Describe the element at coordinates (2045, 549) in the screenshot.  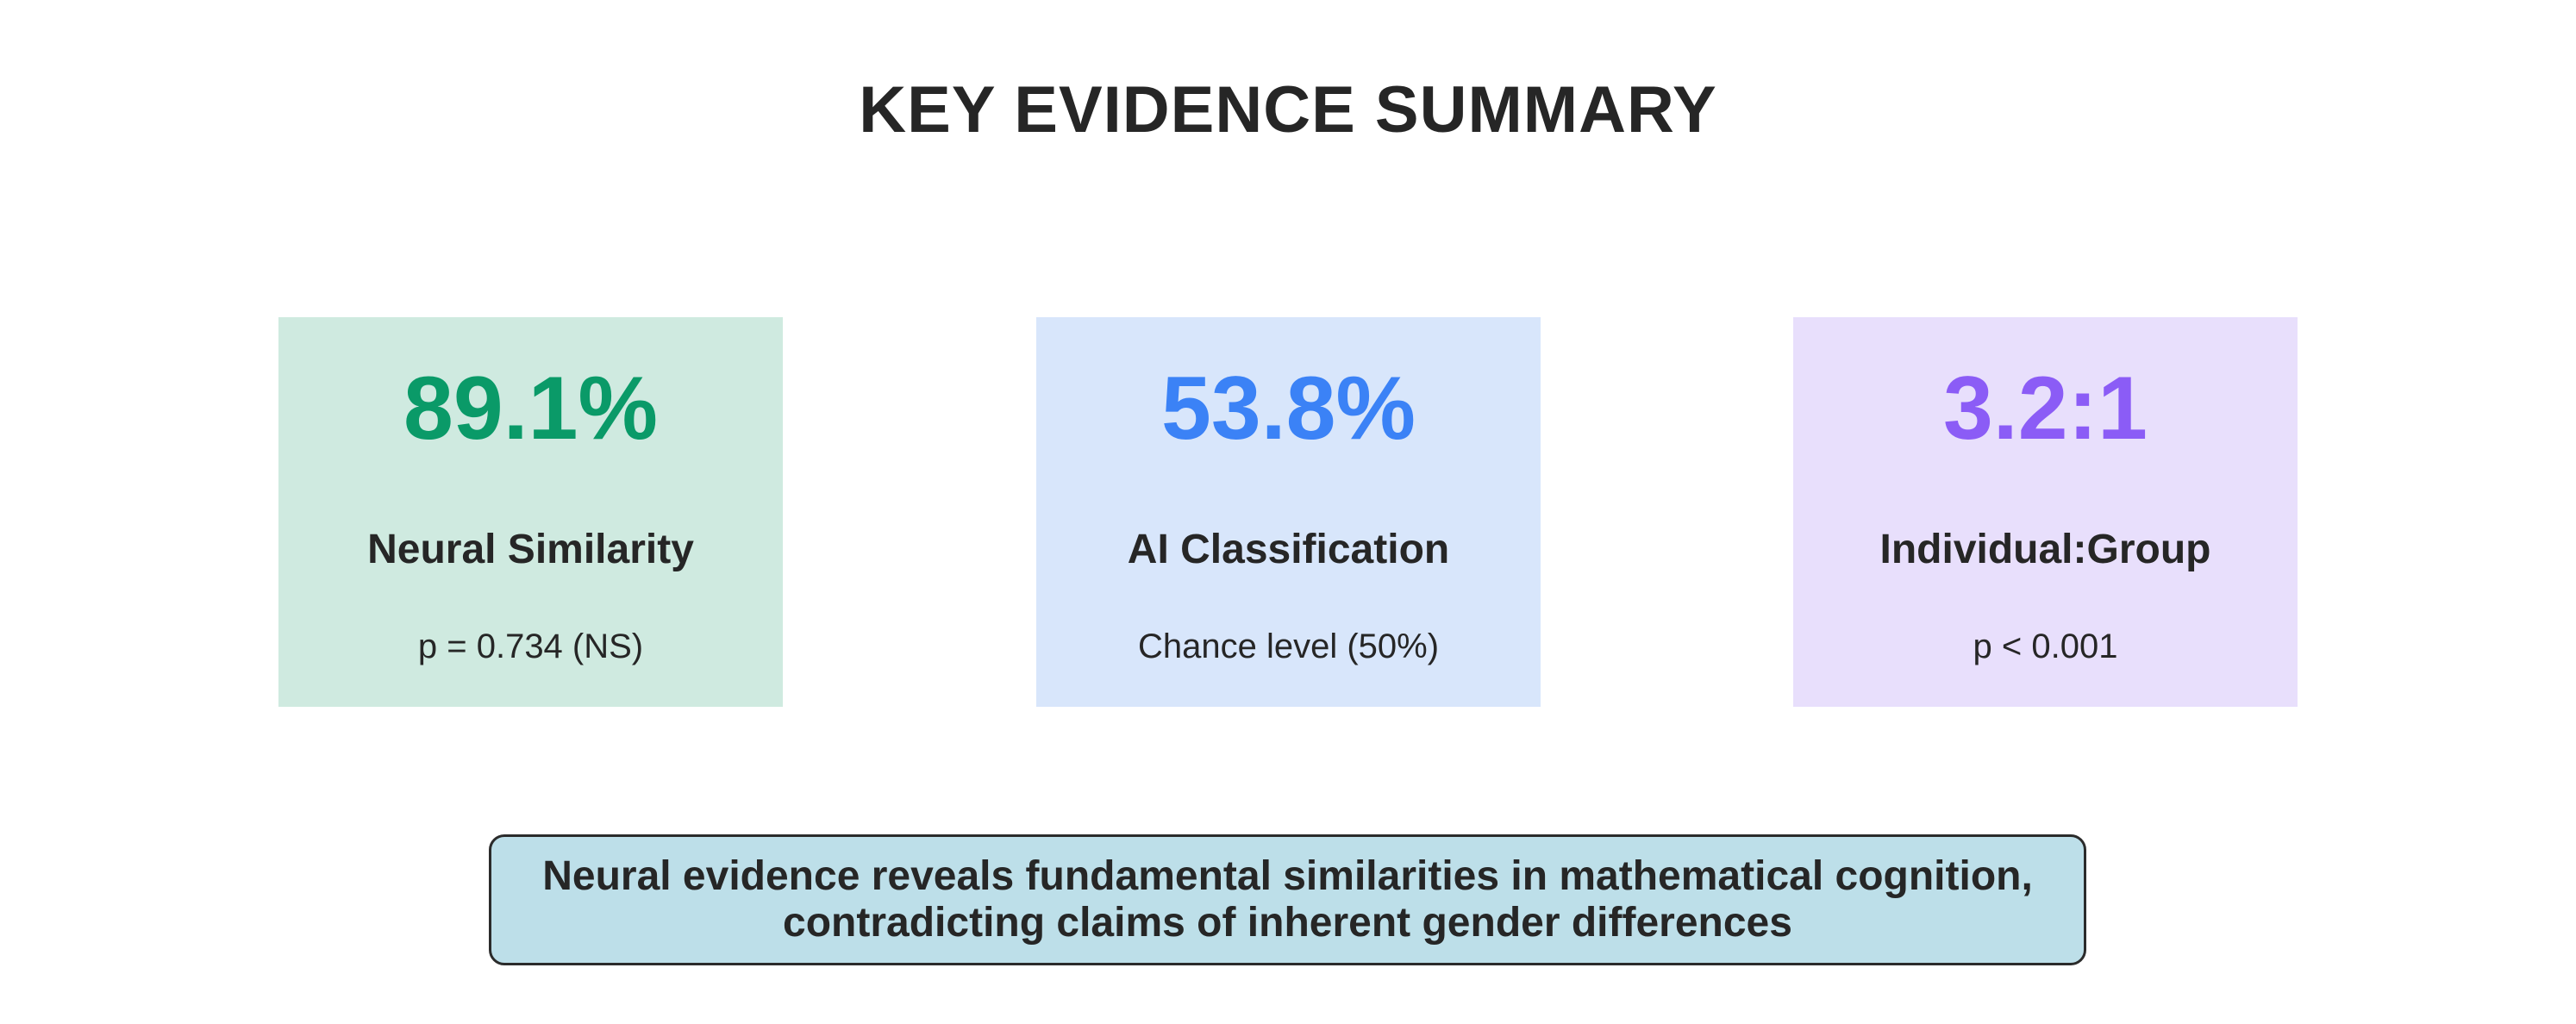
I see `card-label: Individual:Group` at that location.